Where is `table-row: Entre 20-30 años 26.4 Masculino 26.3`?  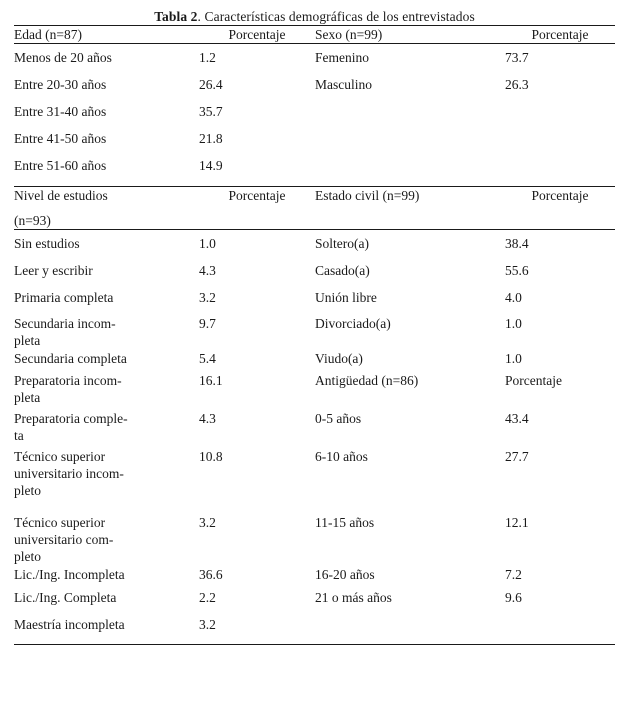
table-row: Entre 20-30 años 26.4 Masculino 26.3 is located at coordinates (314, 84).